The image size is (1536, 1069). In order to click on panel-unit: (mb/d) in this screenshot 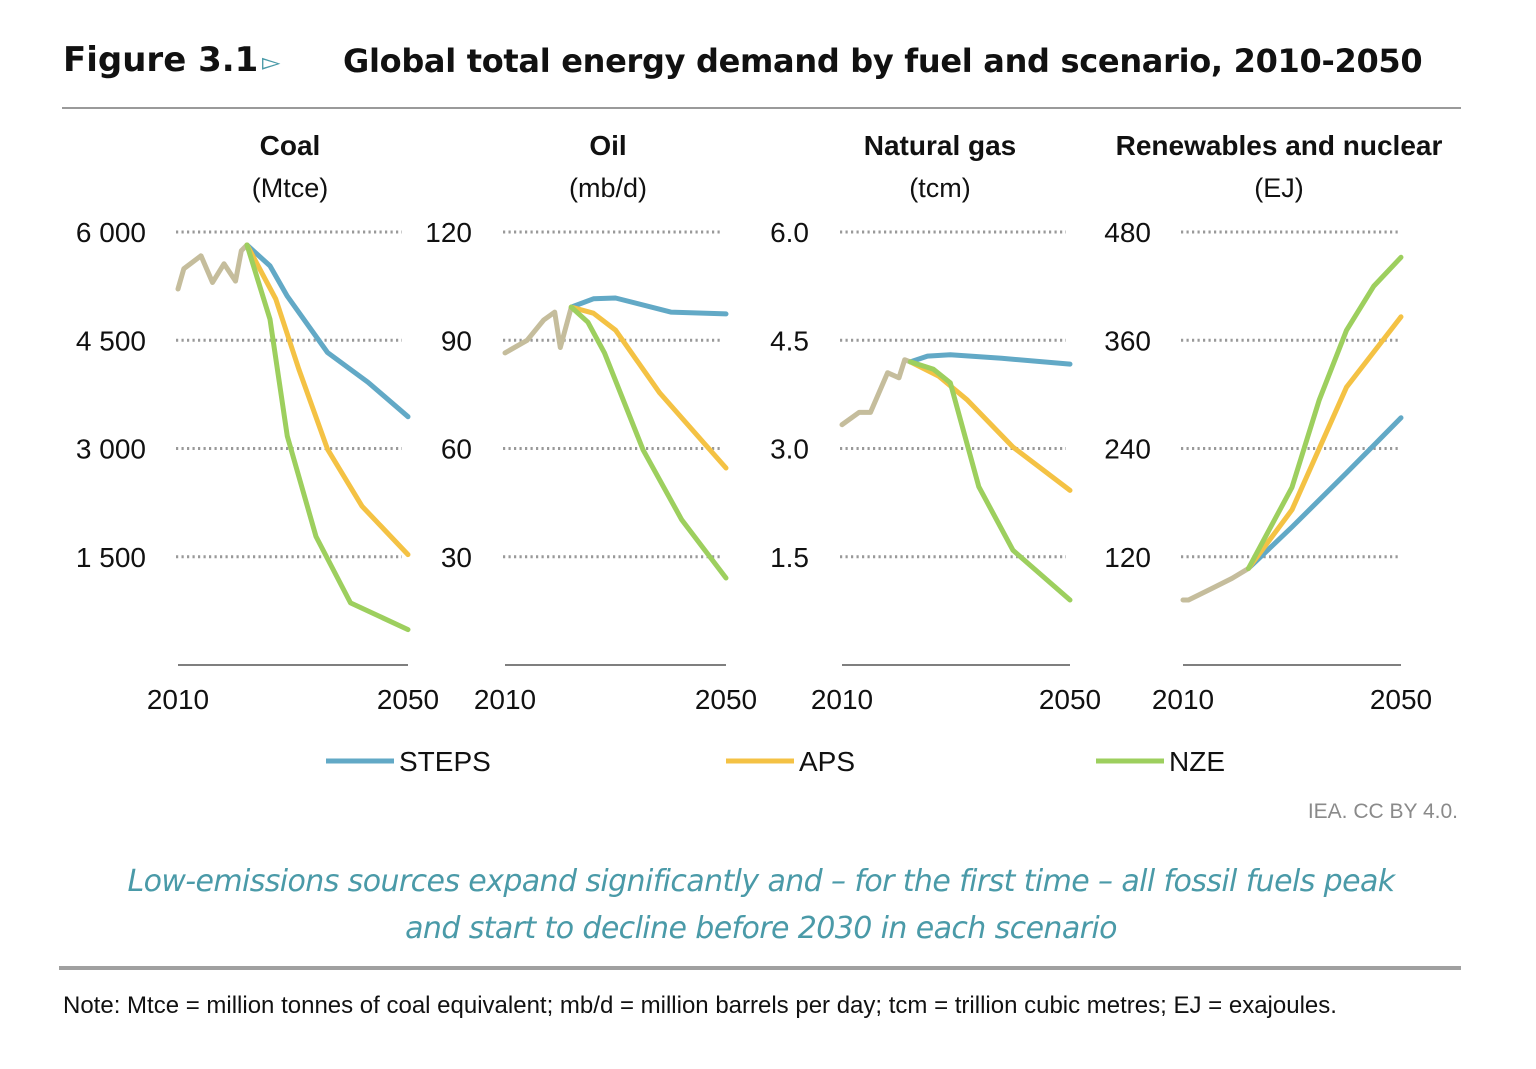, I will do `click(608, 188)`.